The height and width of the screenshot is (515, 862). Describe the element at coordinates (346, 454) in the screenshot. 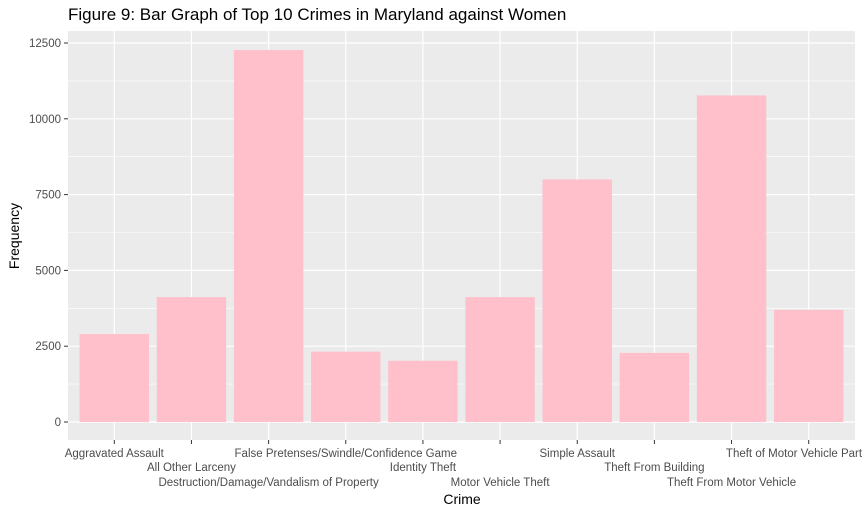

I see `x-tick-label: False Pretenses/Swindle/Confidence Game` at that location.